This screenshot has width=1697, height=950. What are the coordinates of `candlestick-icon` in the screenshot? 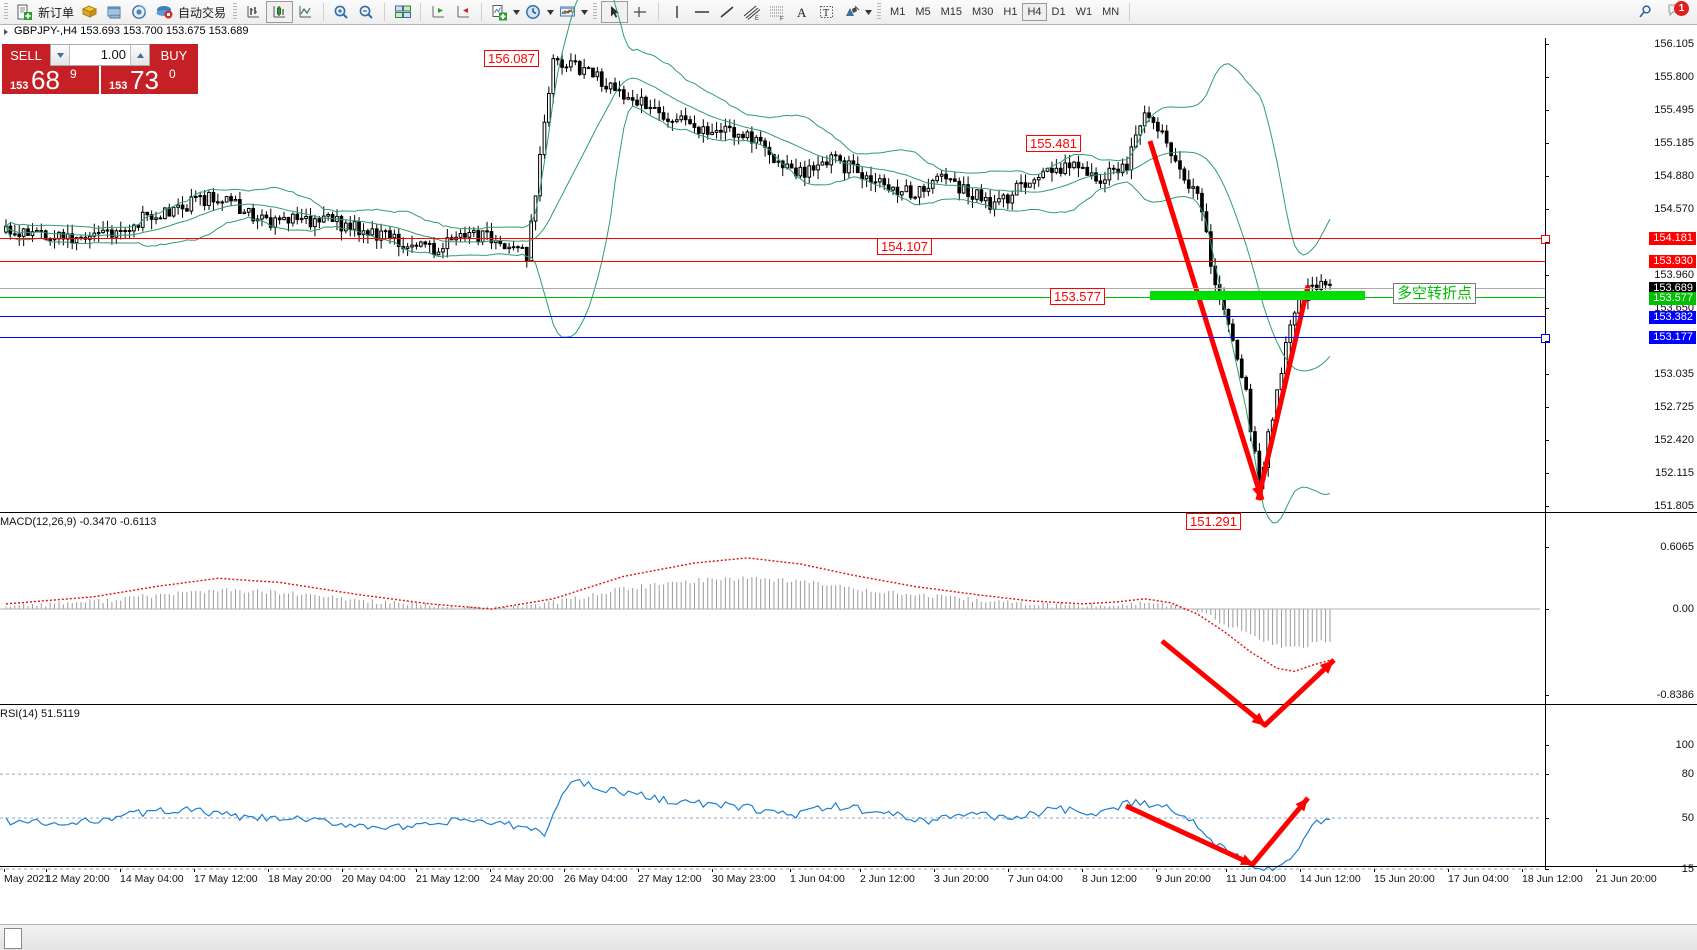 It's located at (280, 12).